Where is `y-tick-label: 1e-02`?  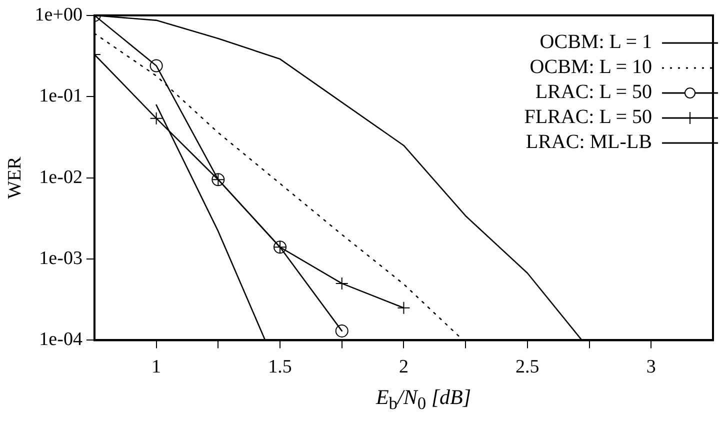 y-tick-label: 1e-02 is located at coordinates (60, 177).